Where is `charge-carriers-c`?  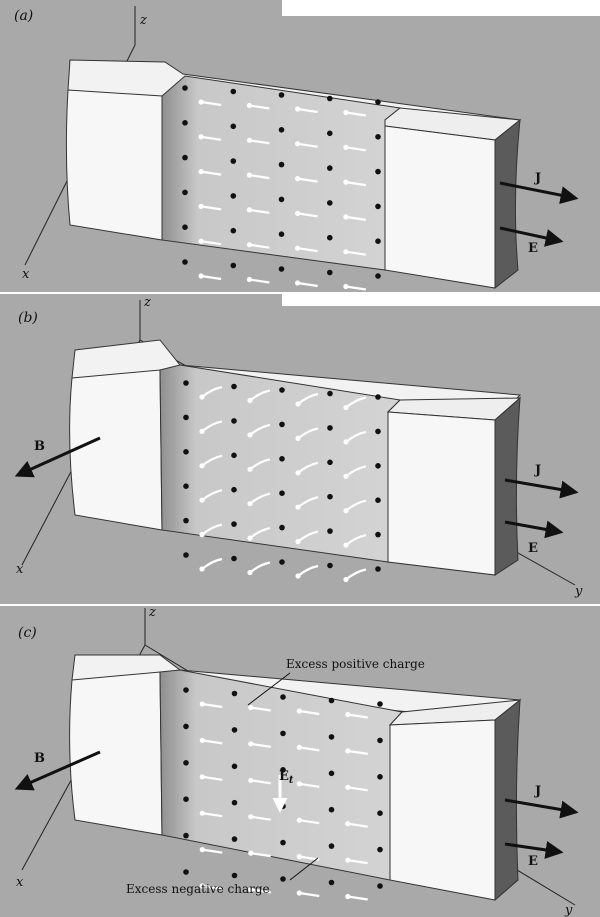 charge-carriers-c is located at coordinates (283, 794).